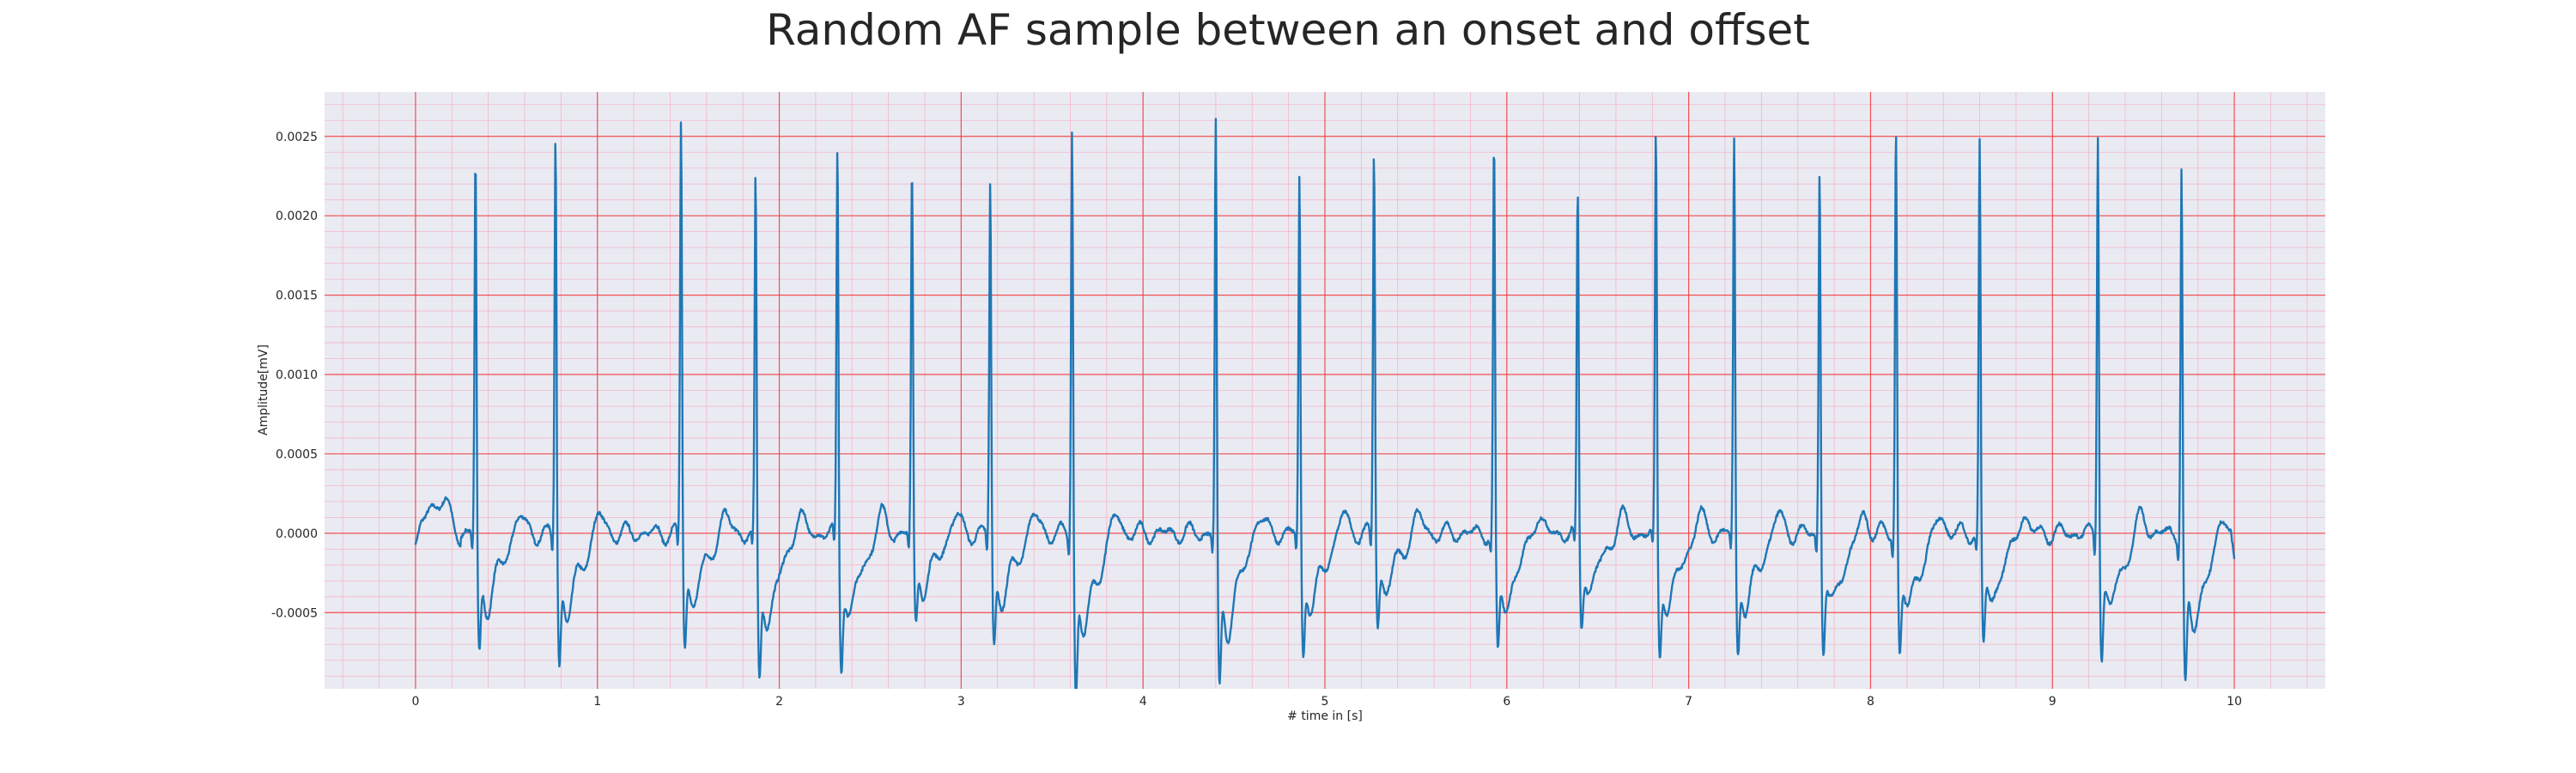 The height and width of the screenshot is (773, 2576). Describe the element at coordinates (779, 702) in the screenshot. I see `x-tick-label: 2` at that location.